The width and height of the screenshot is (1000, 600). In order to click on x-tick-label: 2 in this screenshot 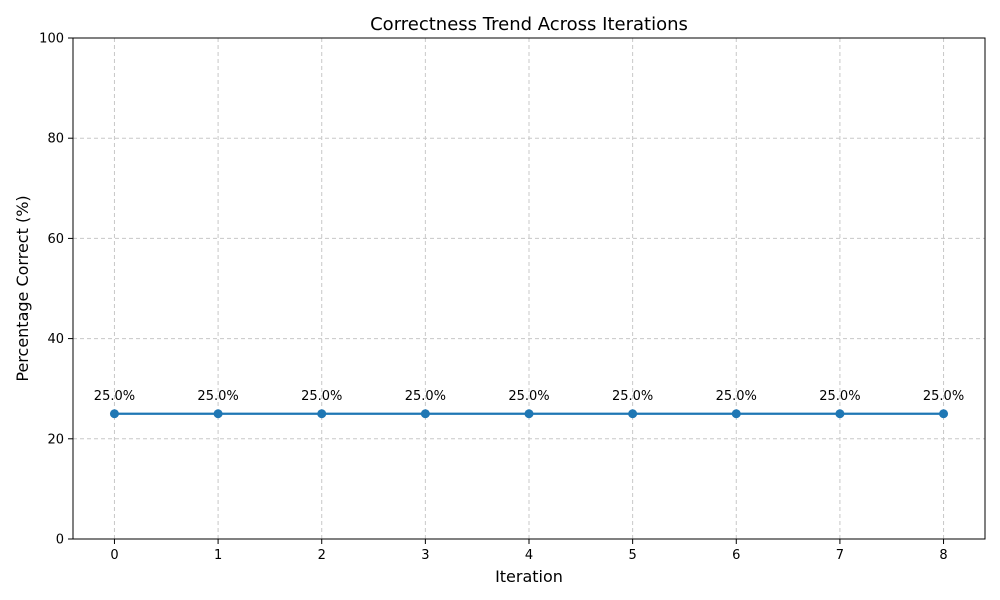, I will do `click(322, 555)`.